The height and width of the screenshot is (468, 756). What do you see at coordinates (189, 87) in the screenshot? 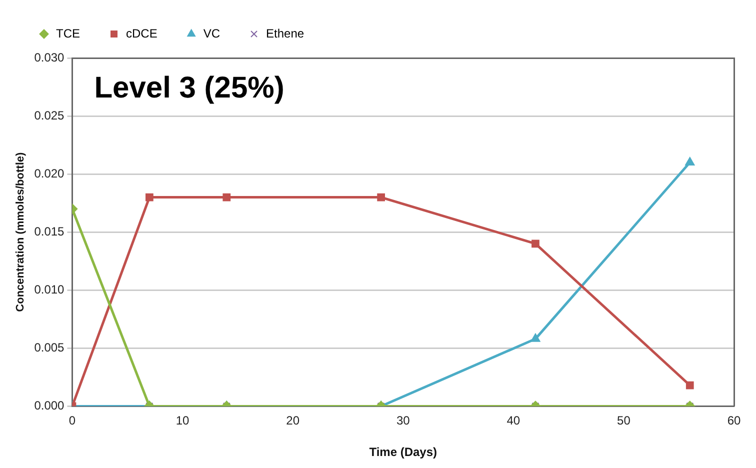
I see `chart-title: Level 3 (25%)` at bounding box center [189, 87].